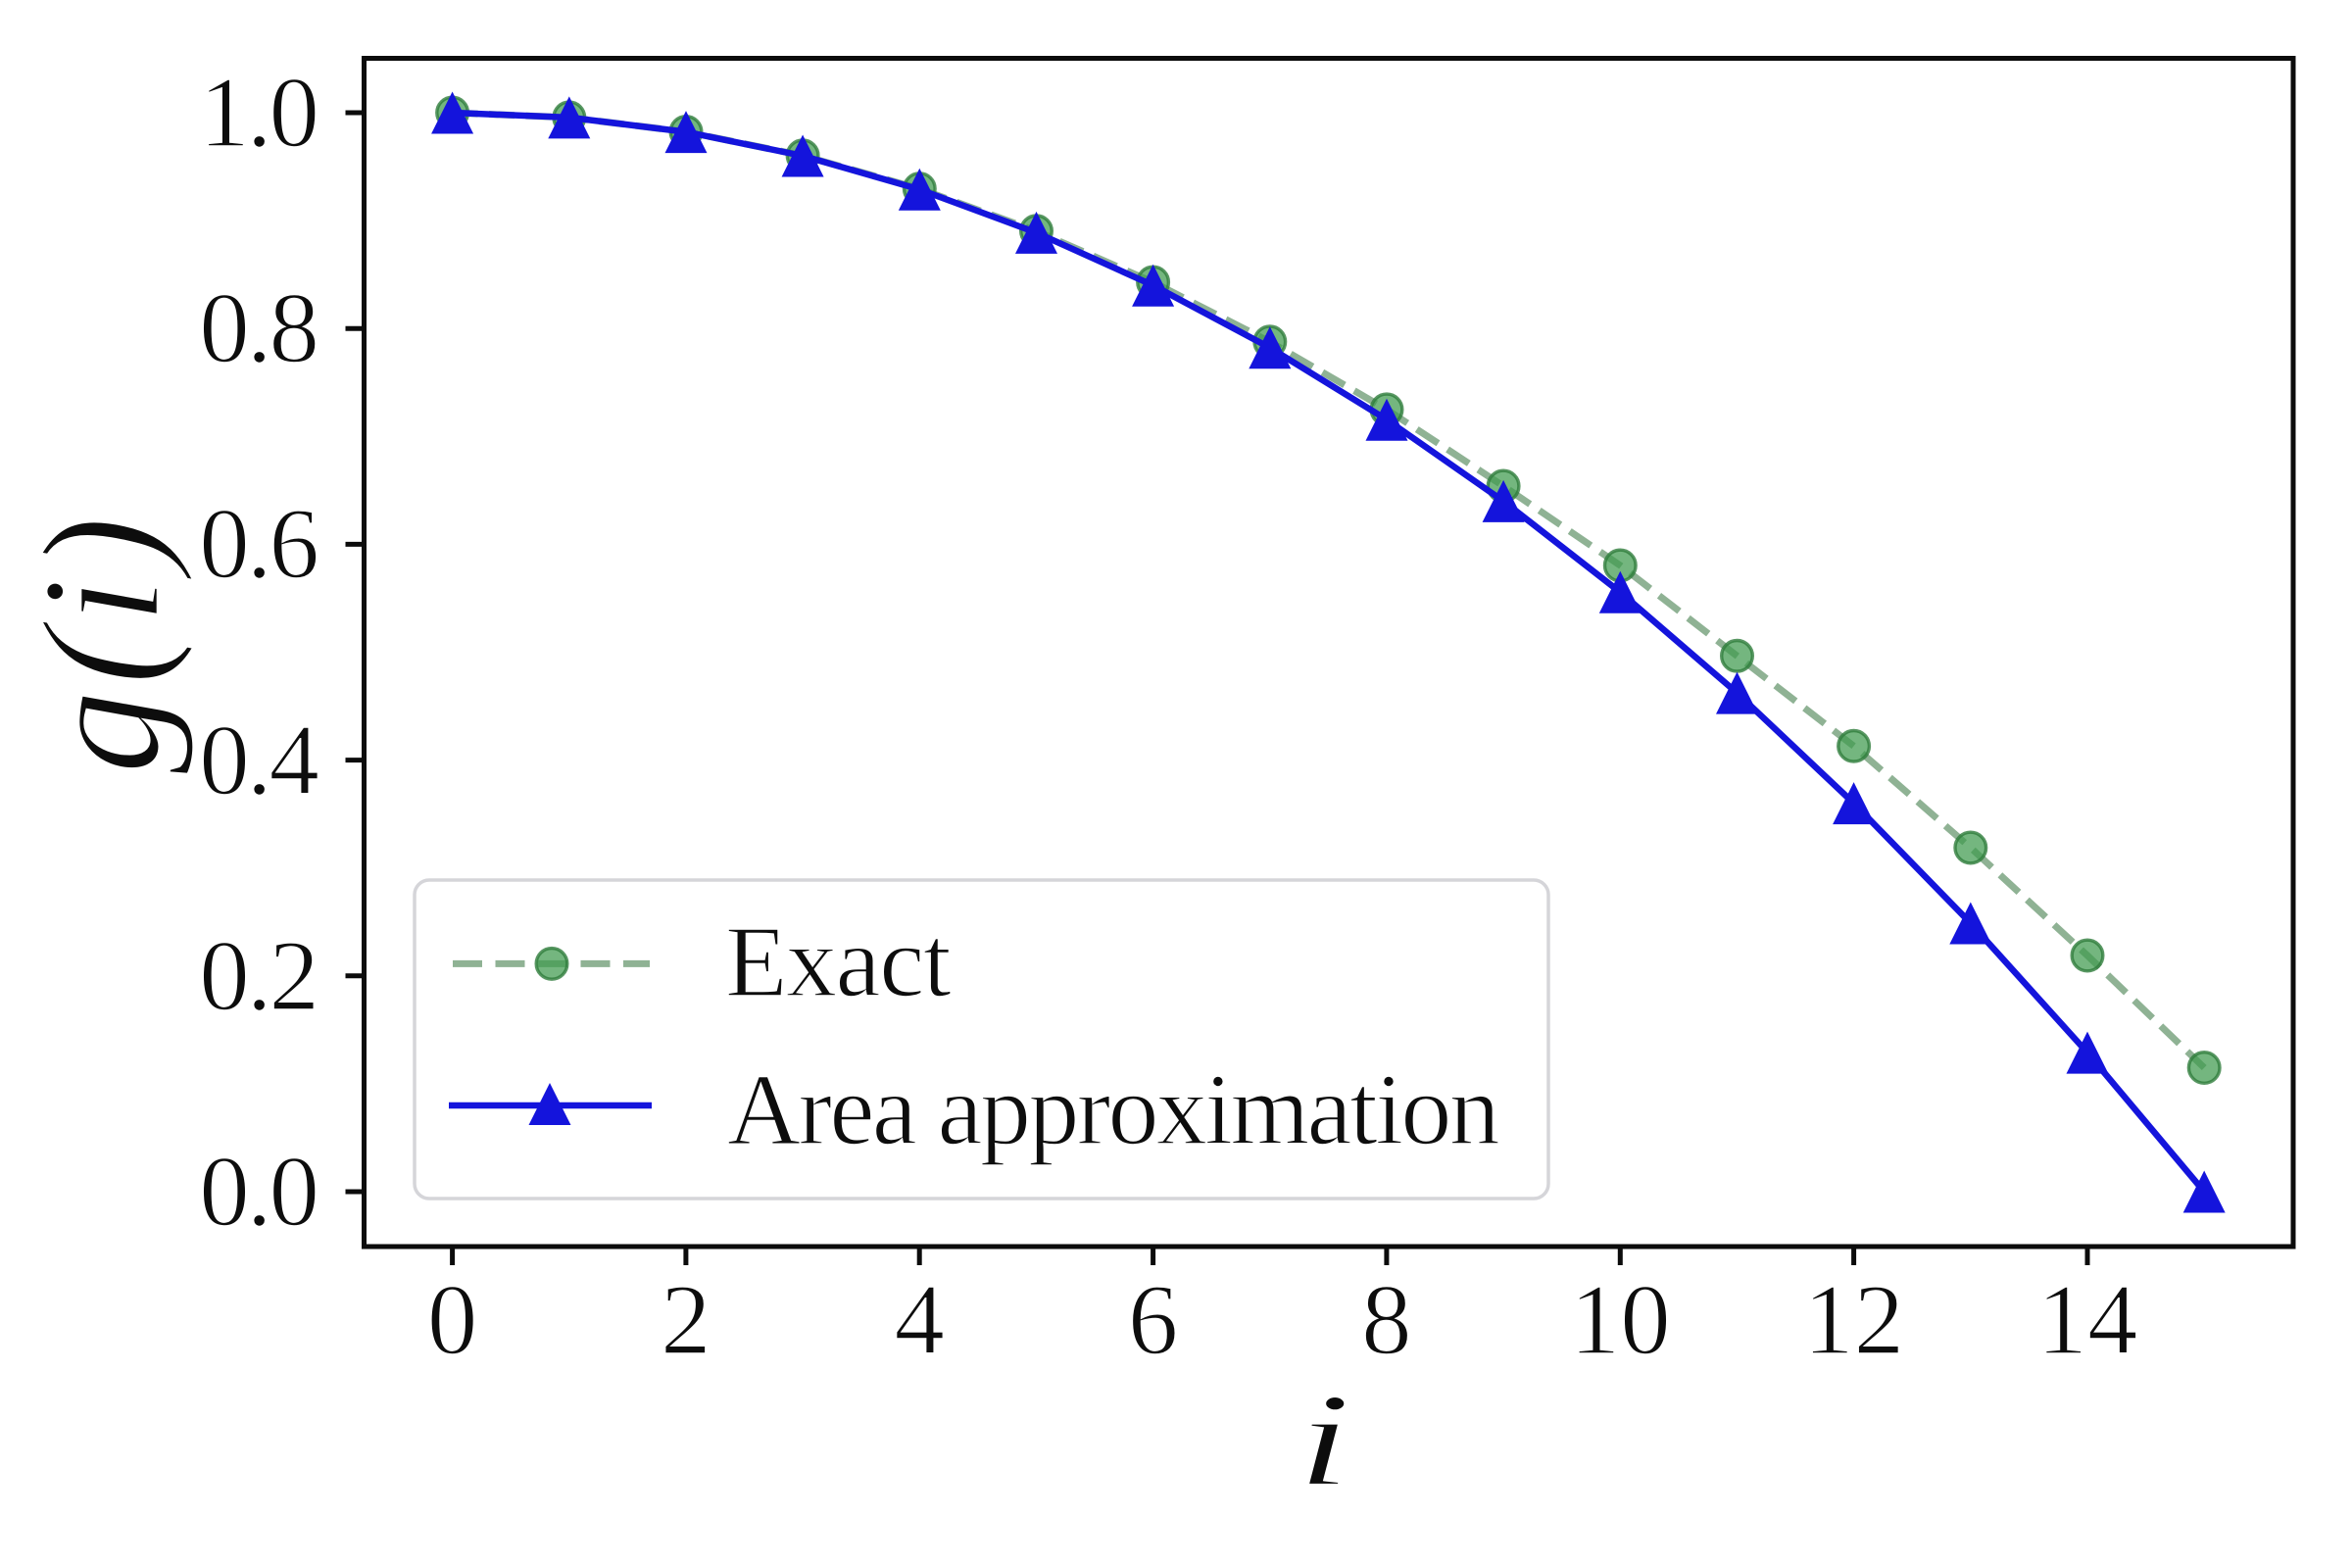 Image resolution: width=2352 pixels, height=1568 pixels. Describe the element at coordinates (838, 962) in the screenshot. I see `svg-text: Exact` at that location.